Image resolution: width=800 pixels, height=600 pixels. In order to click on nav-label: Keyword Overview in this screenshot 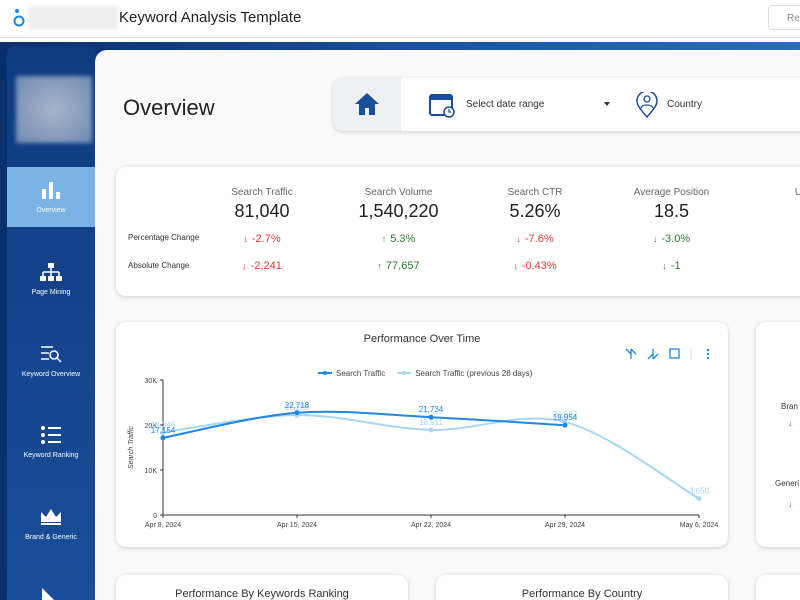, I will do `click(51, 374)`.